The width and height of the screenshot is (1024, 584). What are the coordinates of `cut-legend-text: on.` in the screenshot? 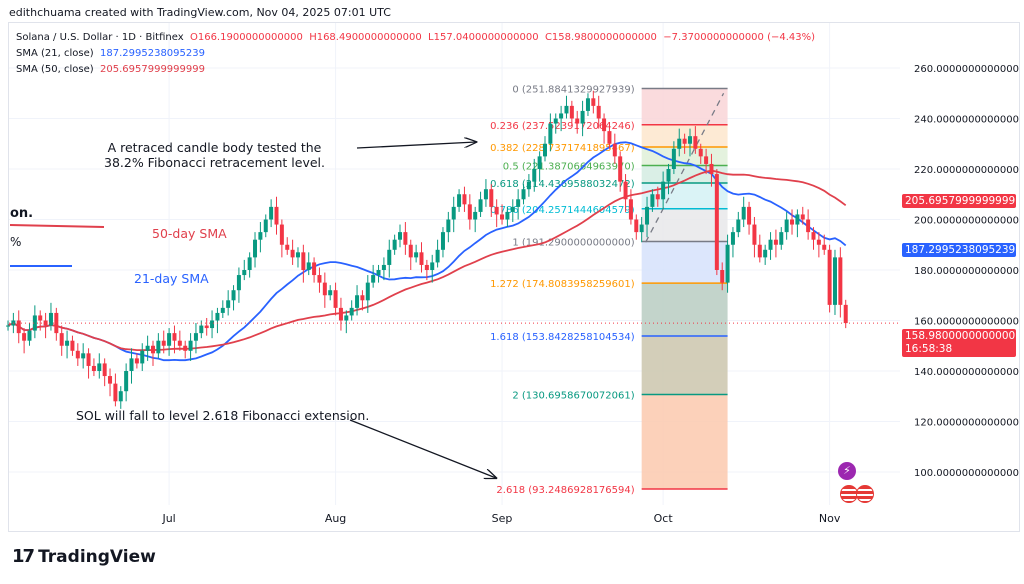 It's located at (22, 213).